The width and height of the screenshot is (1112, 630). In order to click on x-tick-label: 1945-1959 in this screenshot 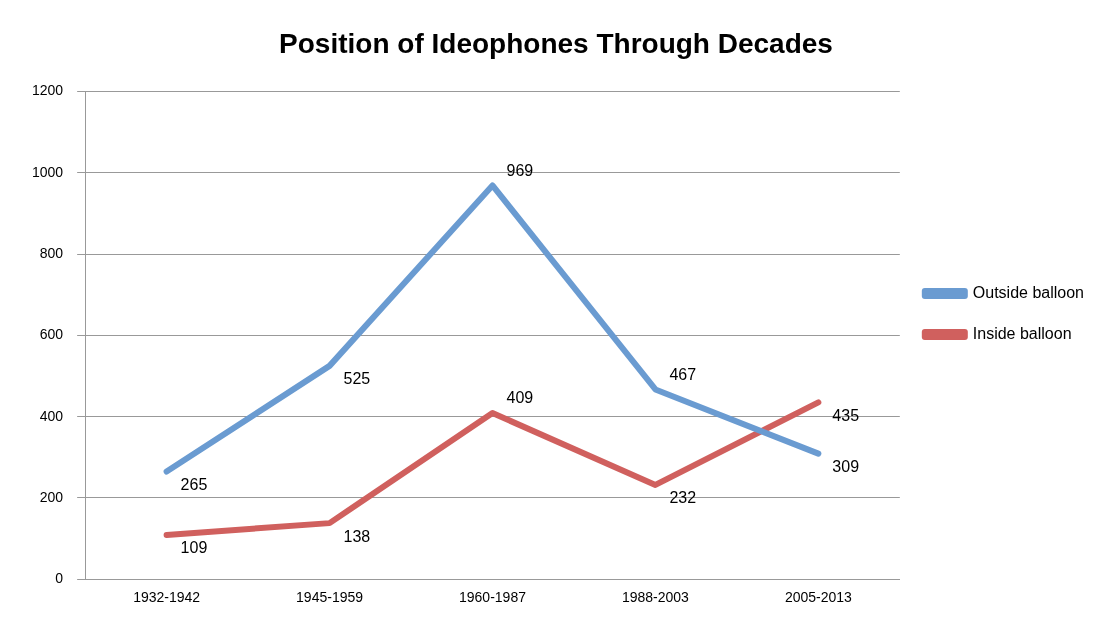, I will do `click(330, 597)`.